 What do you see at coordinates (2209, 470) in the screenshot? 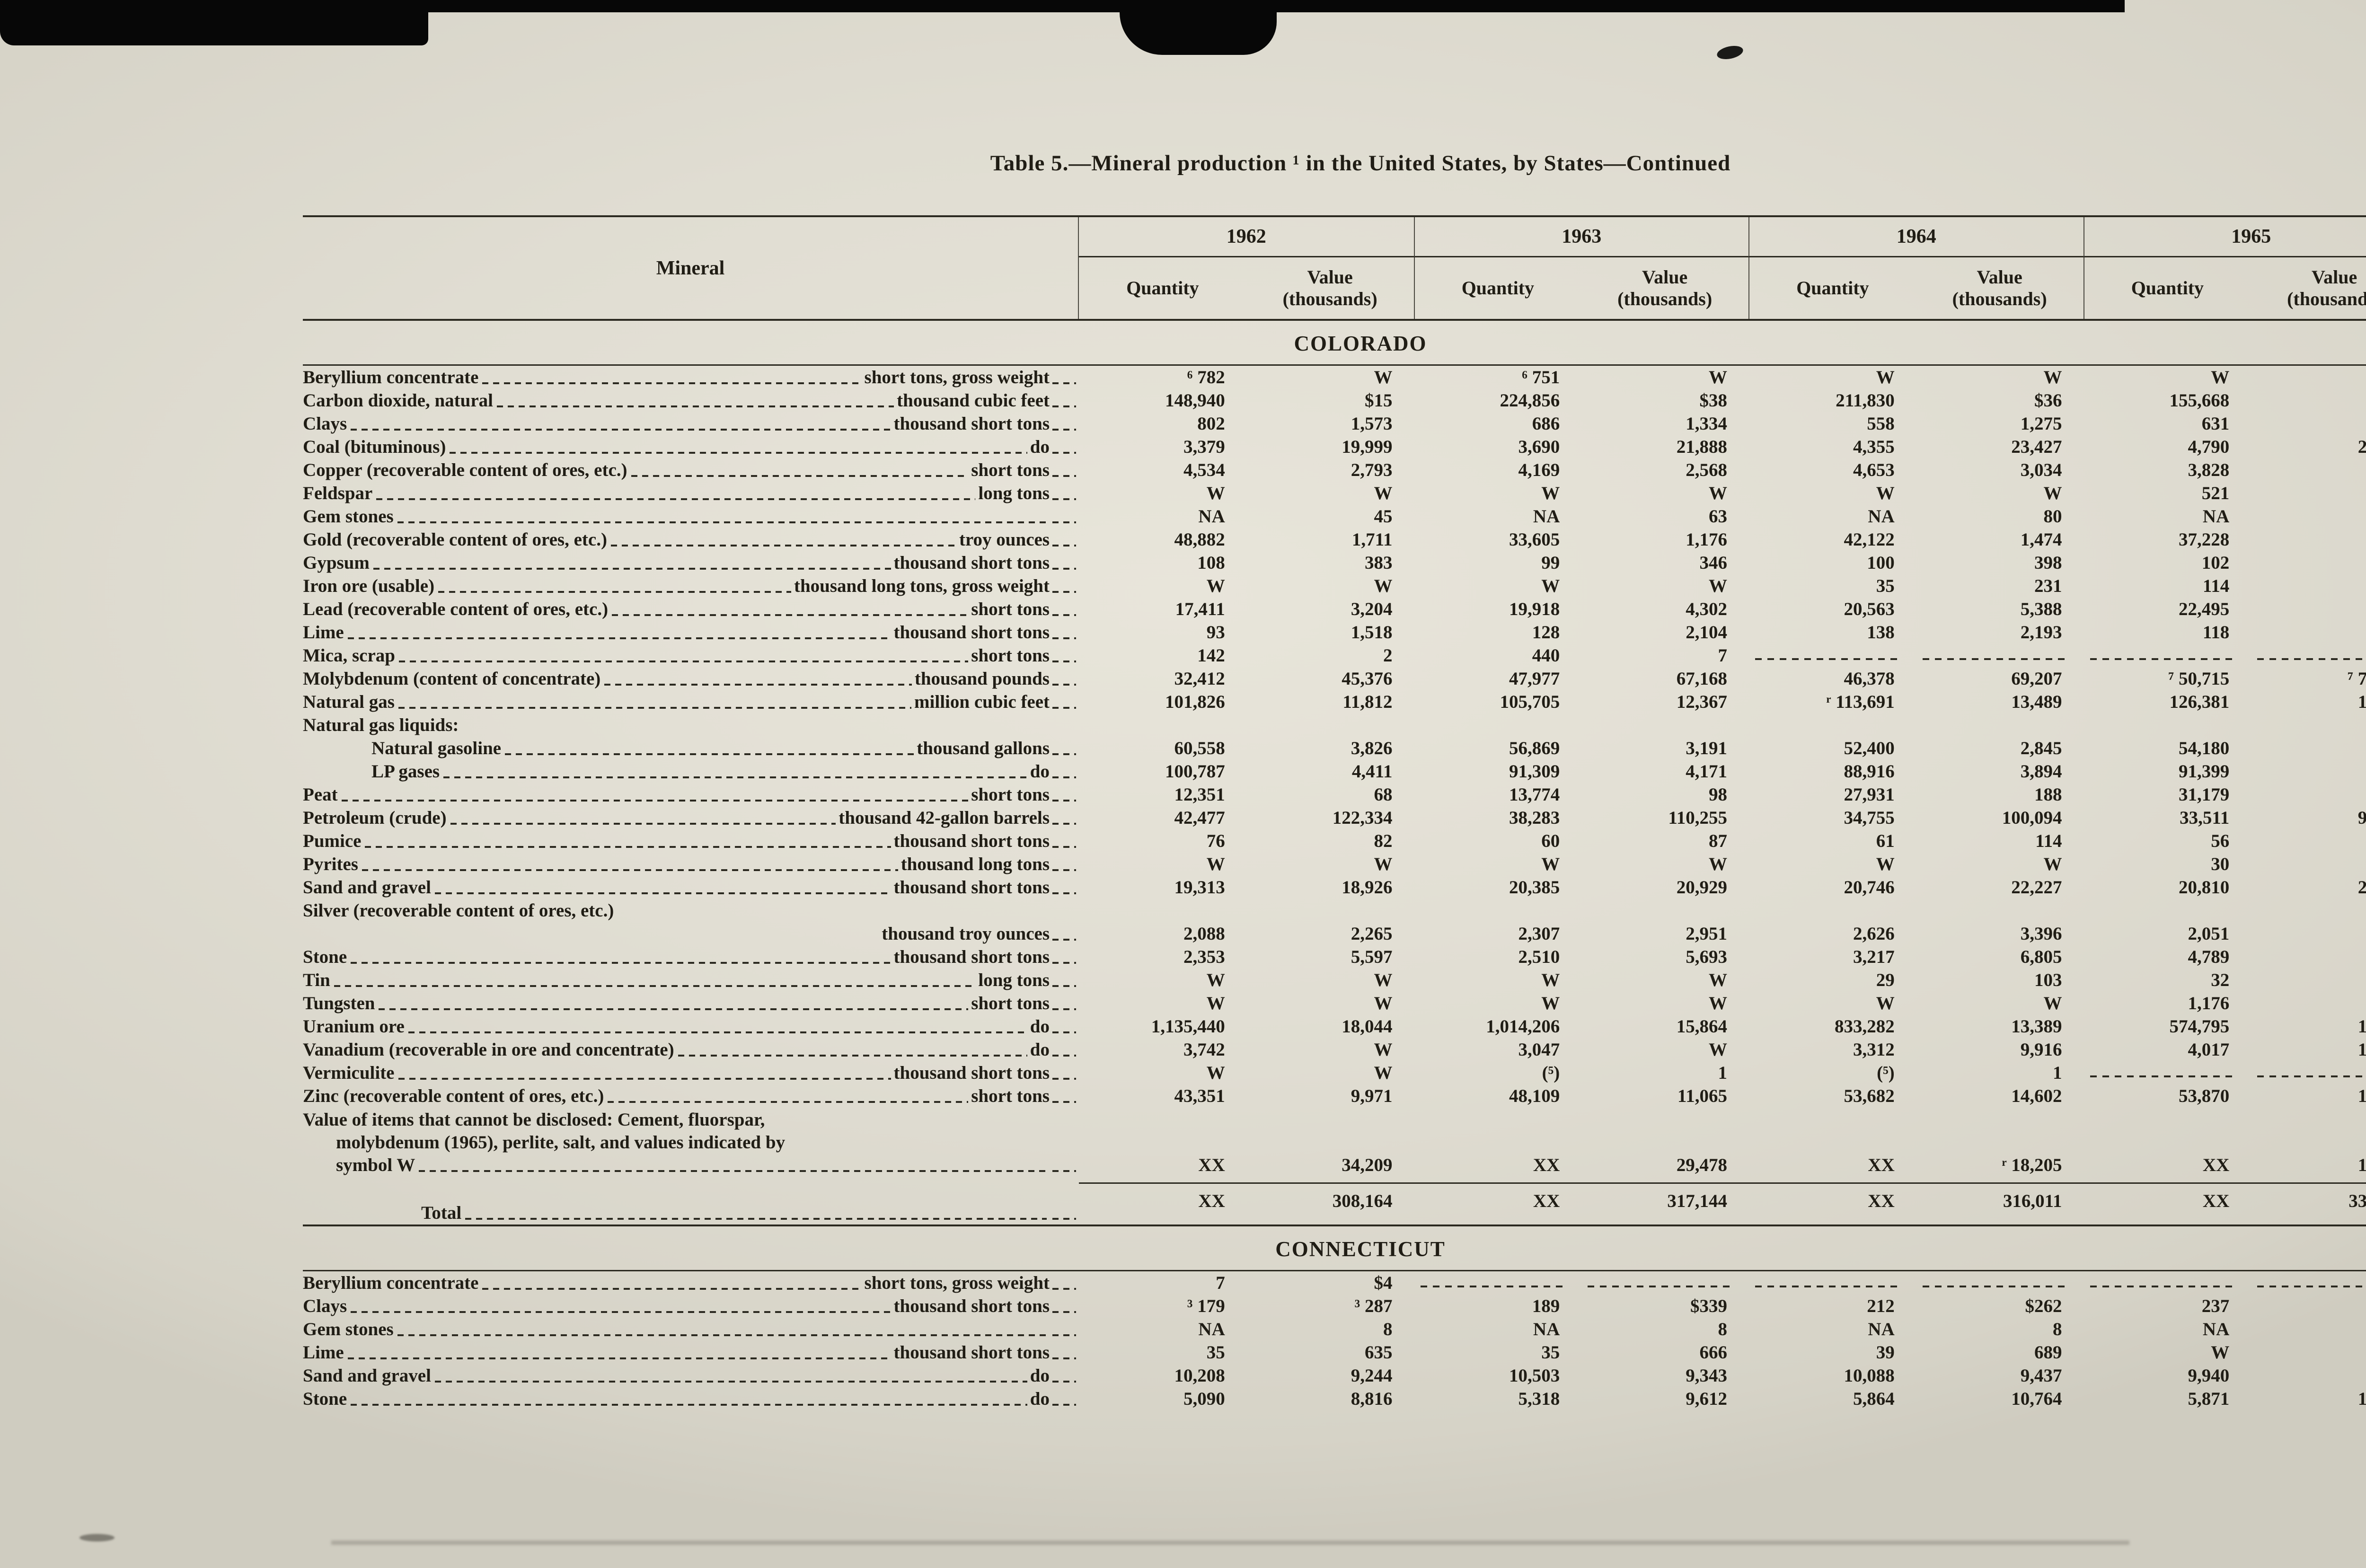
I see `value-cell: 3,828` at bounding box center [2209, 470].